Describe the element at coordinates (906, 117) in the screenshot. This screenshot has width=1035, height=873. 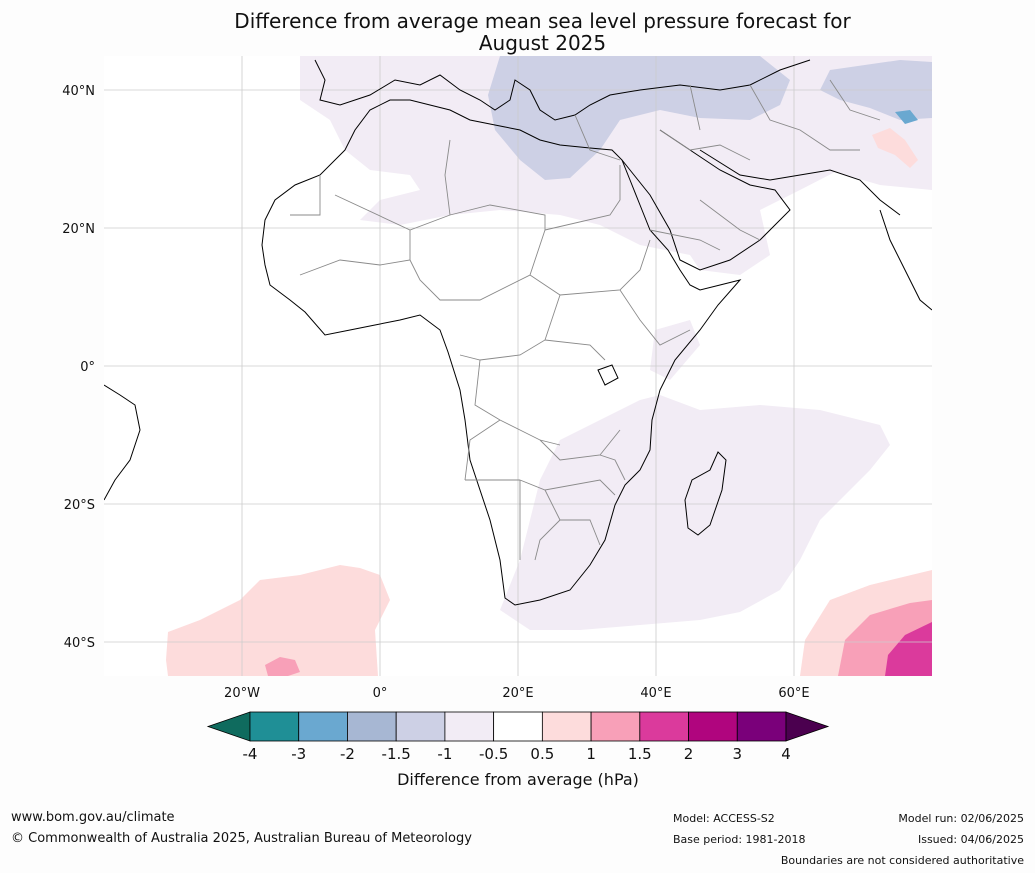
I see `anomaly-area-minus-1-5-spot` at that location.